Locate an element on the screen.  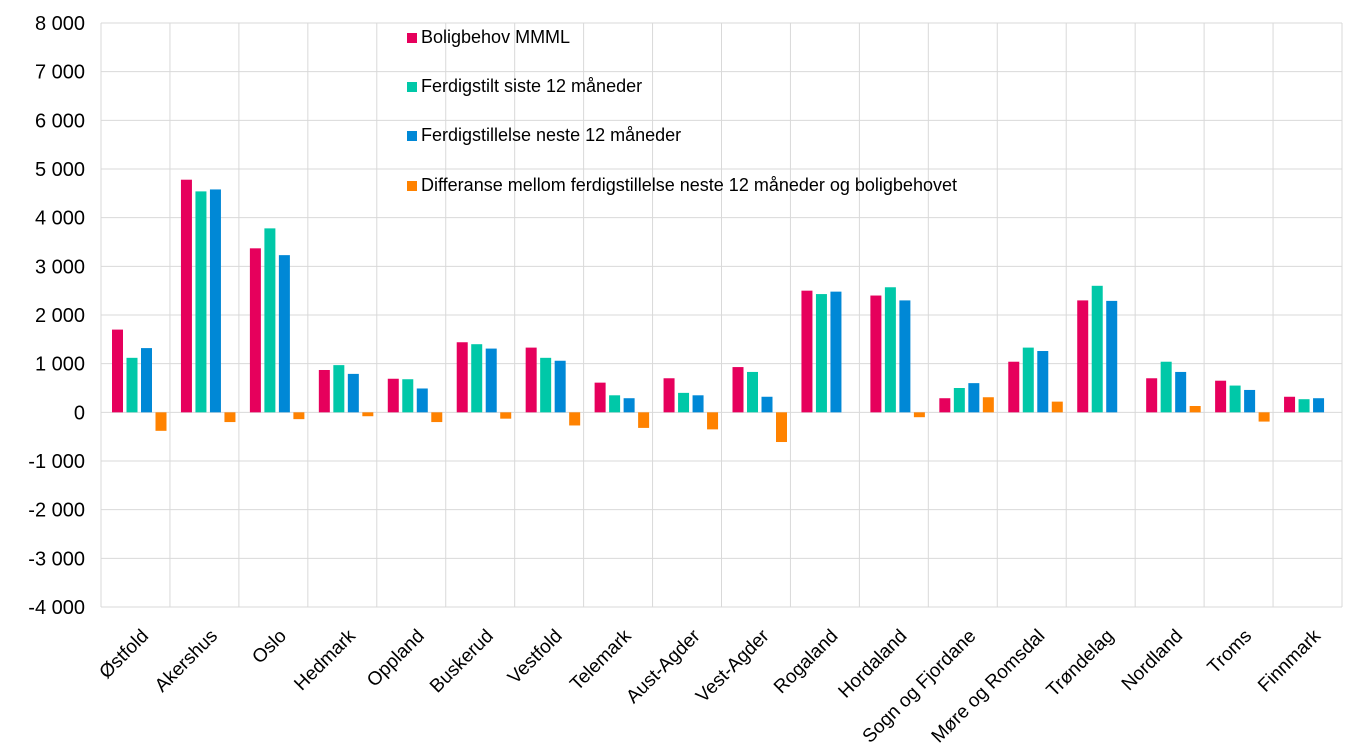
y-tick-label: -4 000 is located at coordinates (56, 608).